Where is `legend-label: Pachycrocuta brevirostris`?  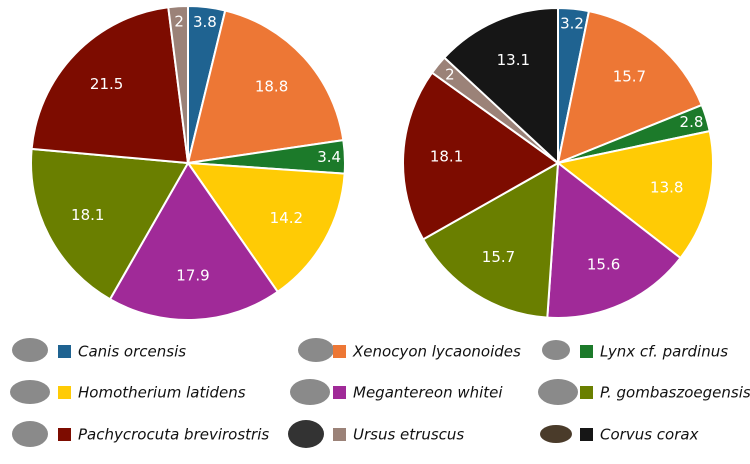 legend-label: Pachycrocuta brevirostris is located at coordinates (173, 435).